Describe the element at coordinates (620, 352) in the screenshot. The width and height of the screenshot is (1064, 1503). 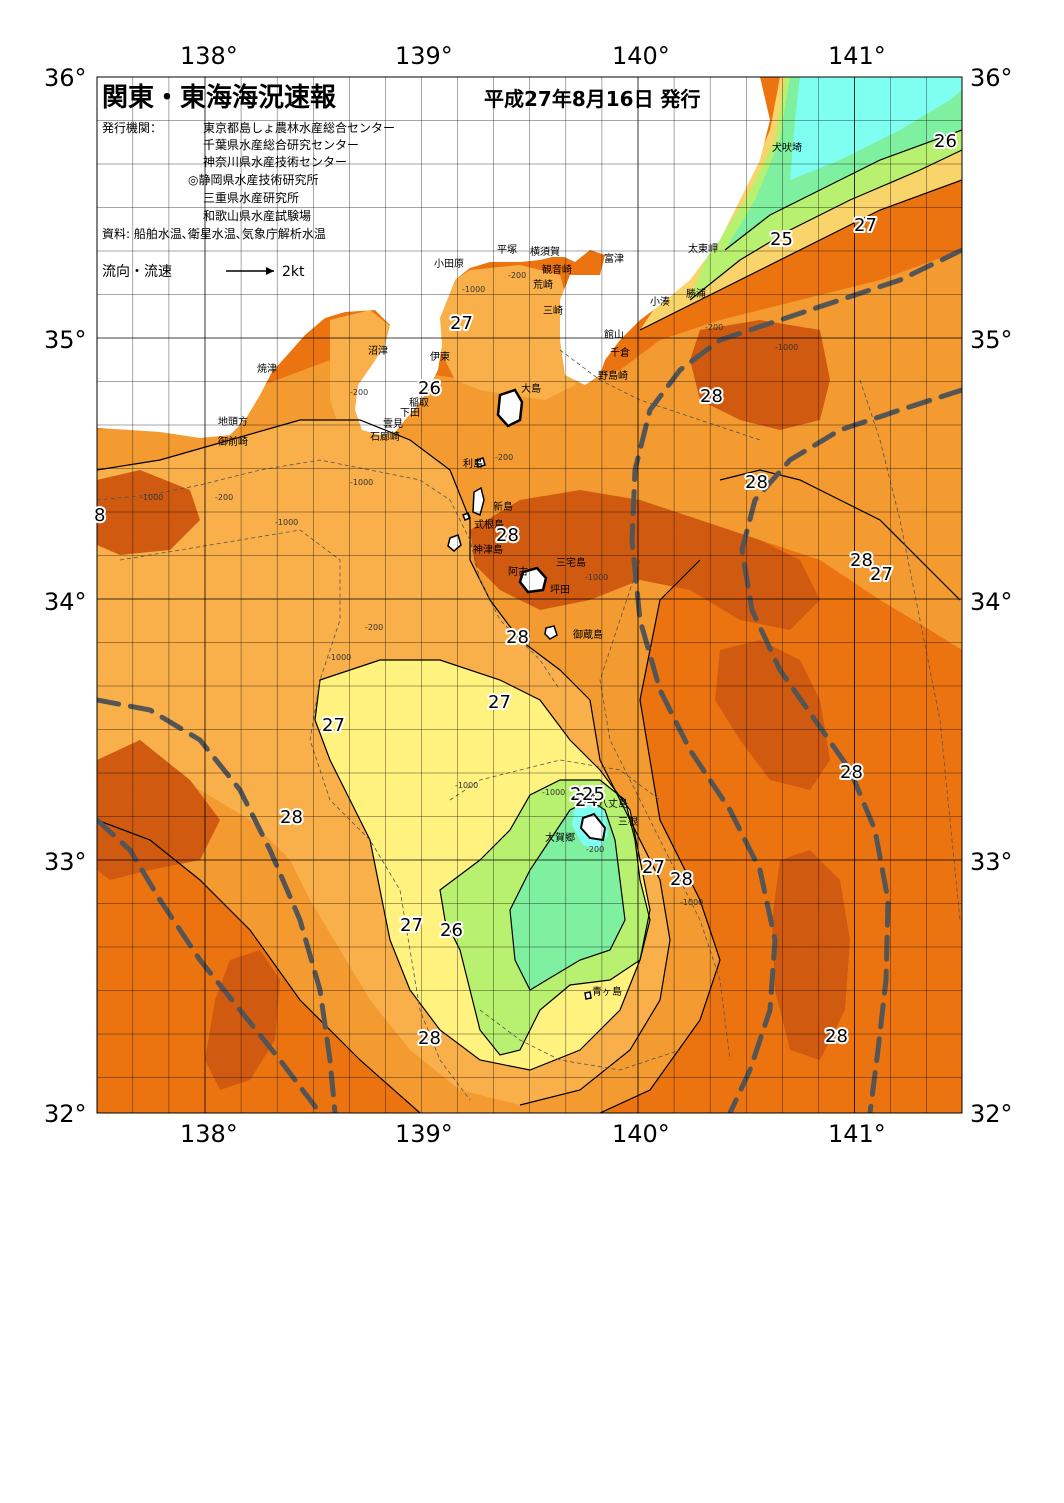
I see `place-chikura: 千倉` at that location.